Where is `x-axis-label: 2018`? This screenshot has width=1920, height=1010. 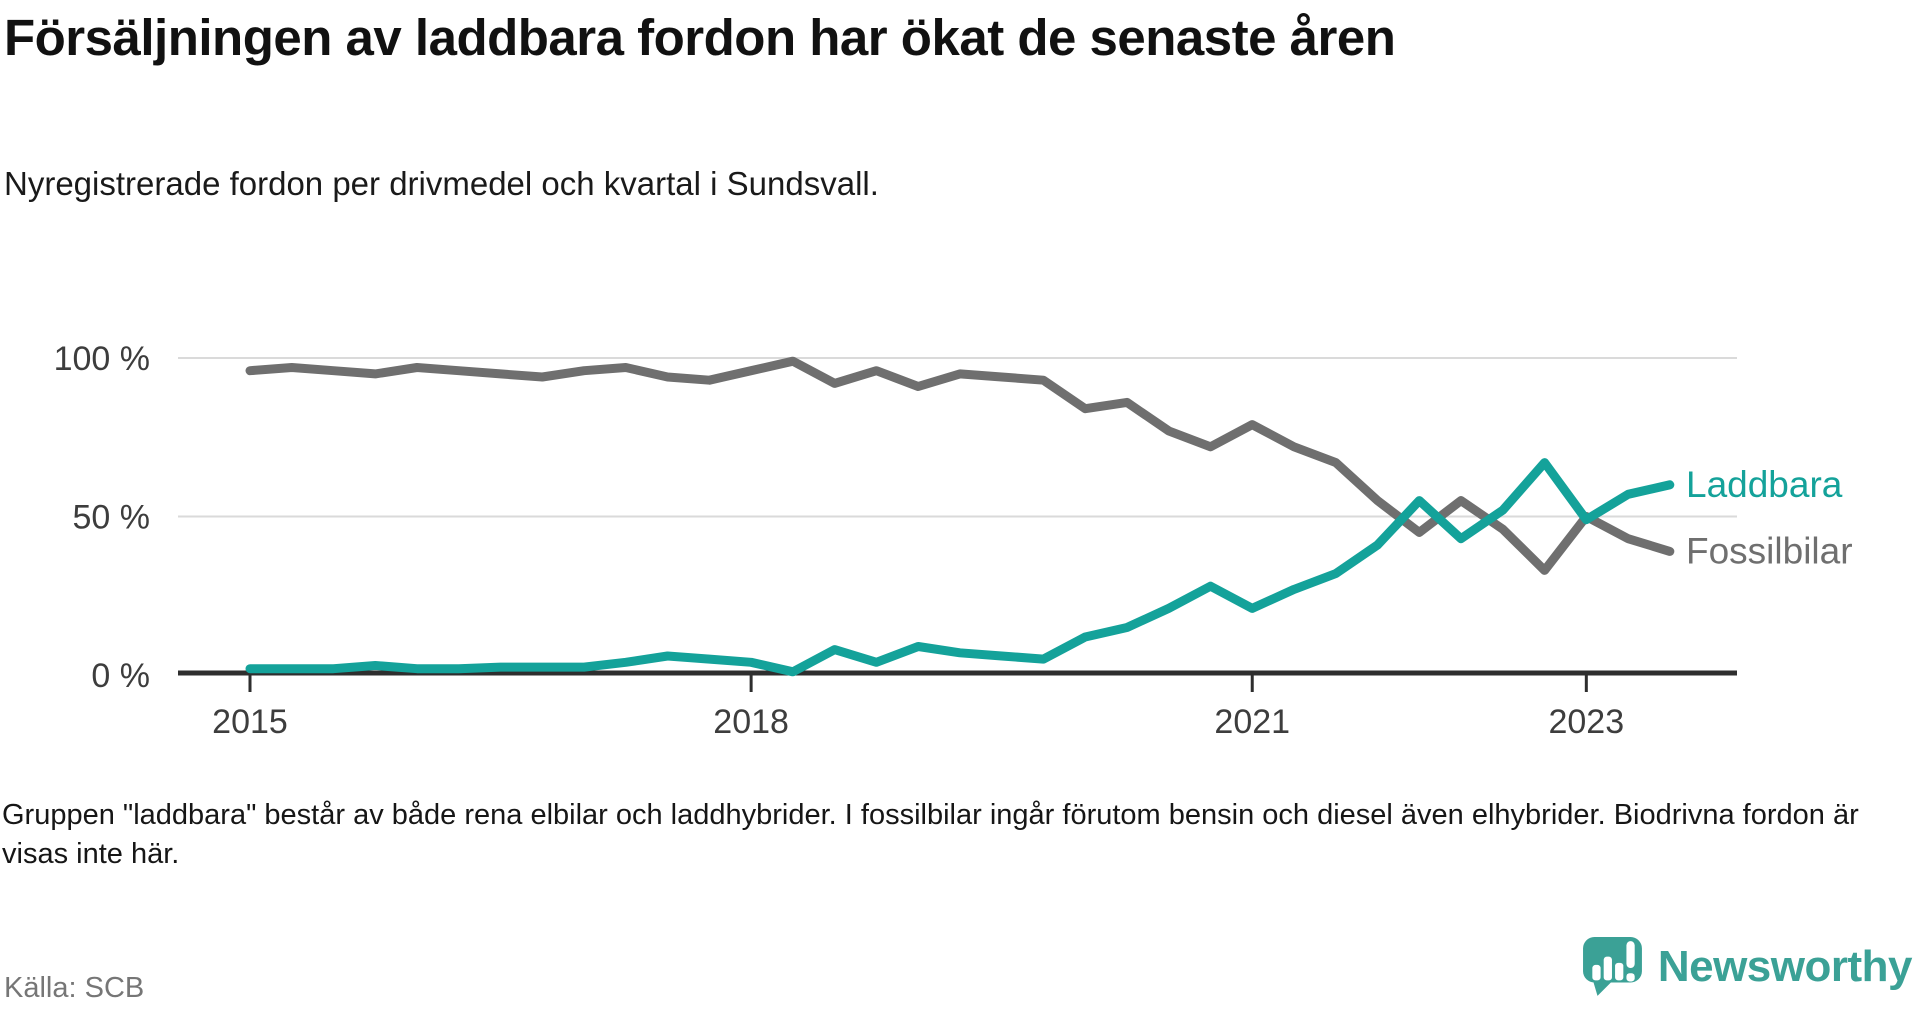 x-axis-label: 2018 is located at coordinates (751, 722).